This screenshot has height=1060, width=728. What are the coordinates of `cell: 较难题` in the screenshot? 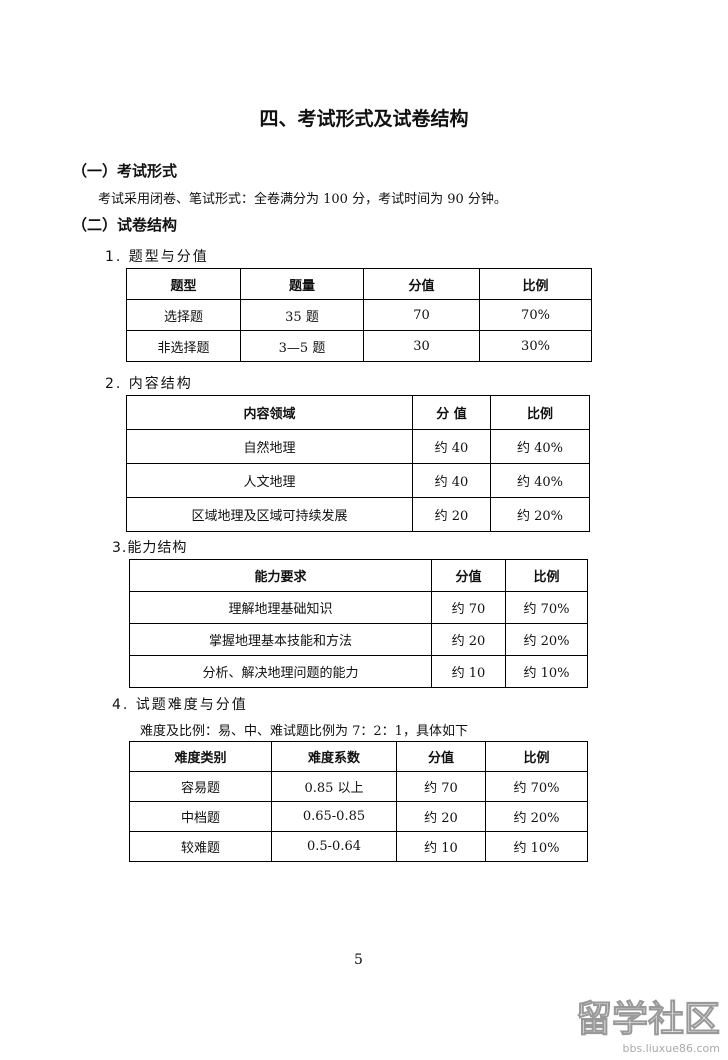 It's located at (200, 846).